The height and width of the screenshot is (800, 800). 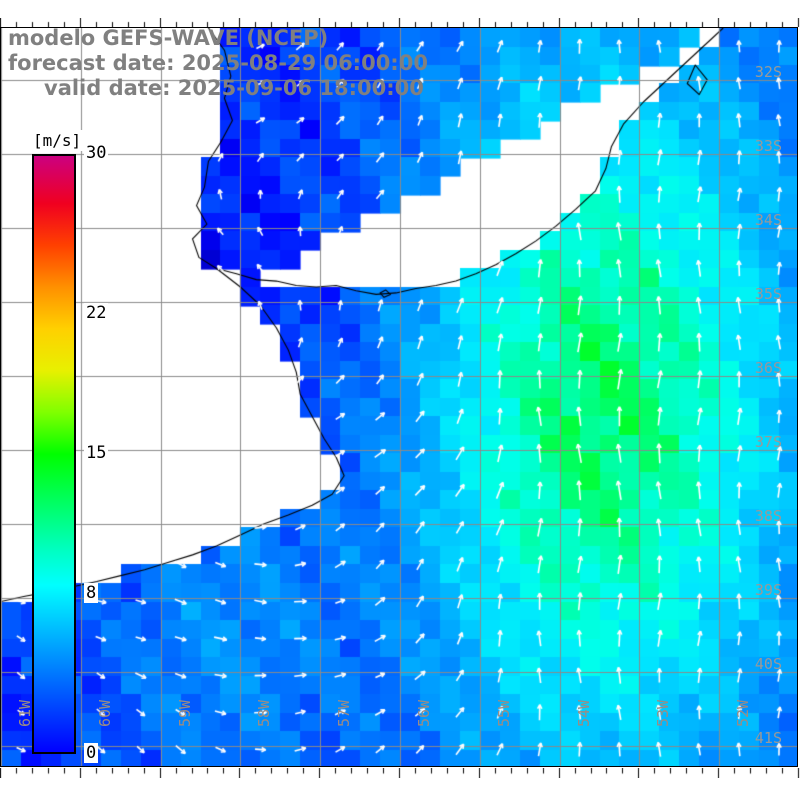 I want to click on colorbar-tick-0: 0, so click(x=91, y=753).